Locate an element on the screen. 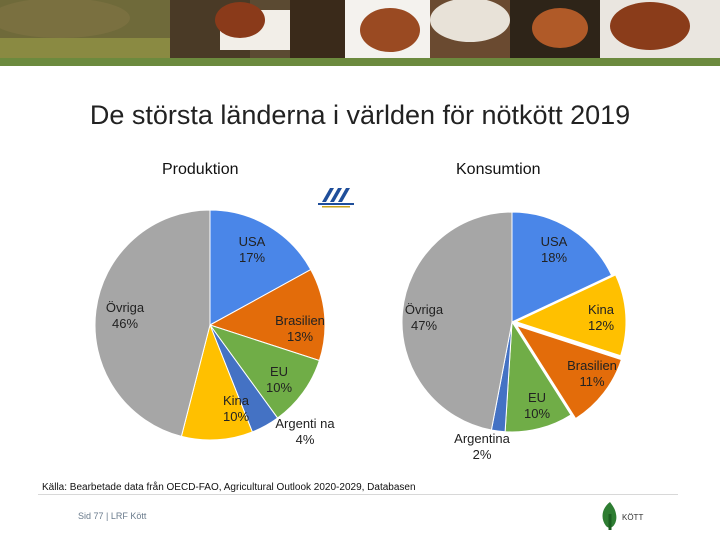 This screenshot has height=540, width=720. slice-percent: 11% is located at coordinates (591, 381).